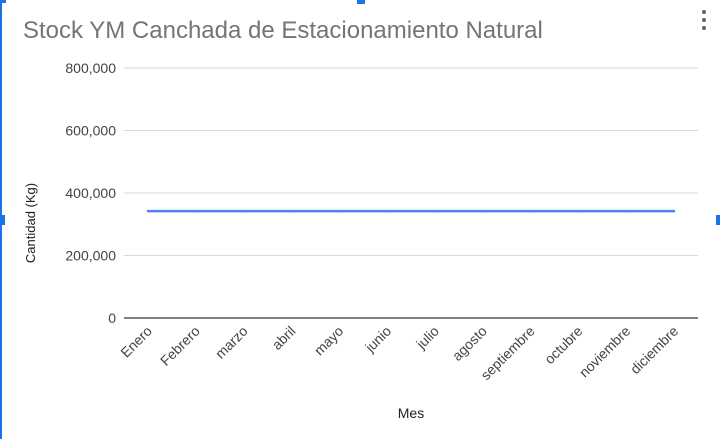 The image size is (720, 439). What do you see at coordinates (30, 223) in the screenshot?
I see `y-axis-title: Cantidad (Kg)` at bounding box center [30, 223].